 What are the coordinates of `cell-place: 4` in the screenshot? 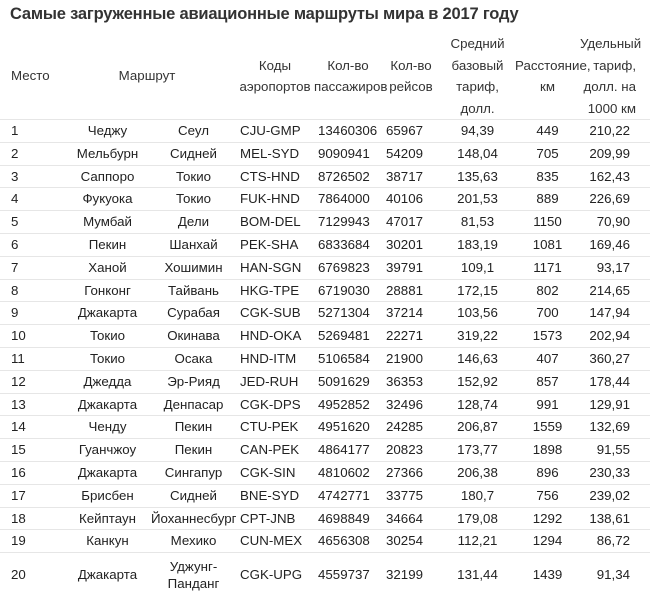 It's located at (29, 199).